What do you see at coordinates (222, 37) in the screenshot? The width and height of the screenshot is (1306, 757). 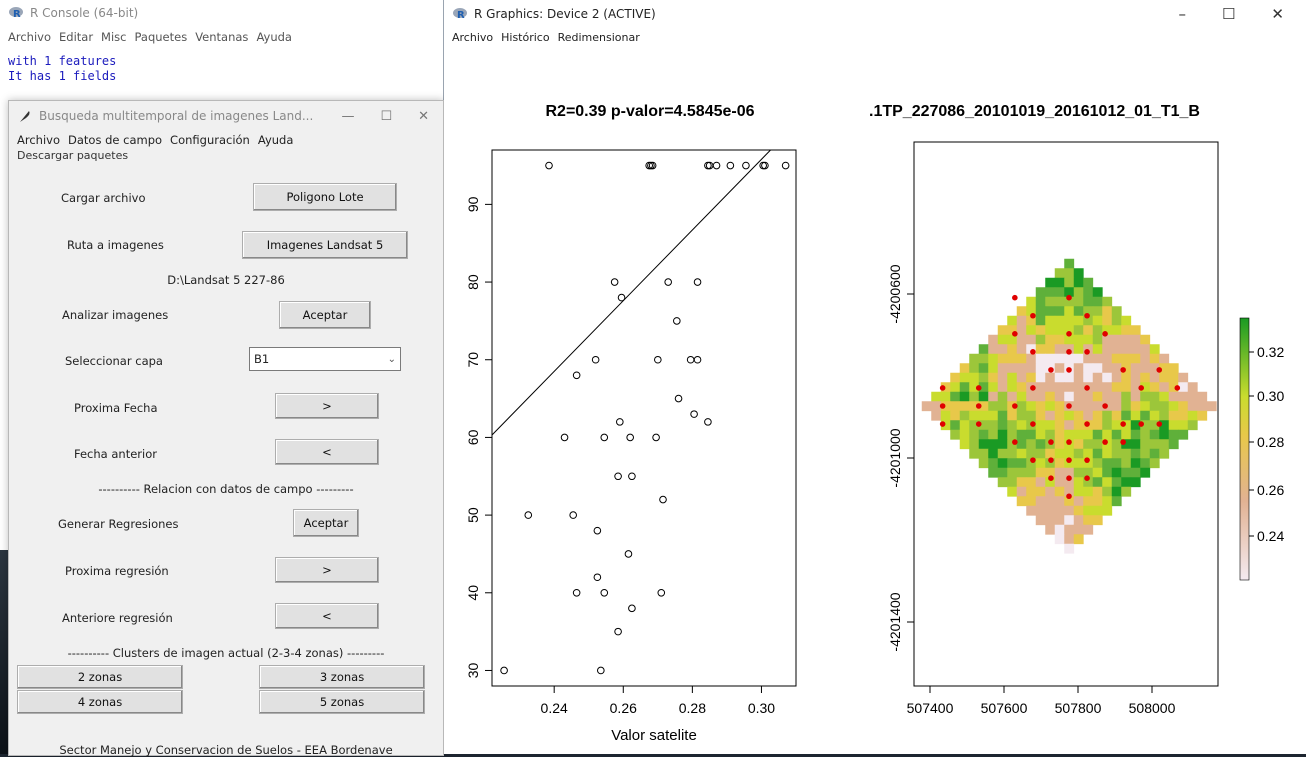 I see `menu-ventanas: Ventanas` at bounding box center [222, 37].